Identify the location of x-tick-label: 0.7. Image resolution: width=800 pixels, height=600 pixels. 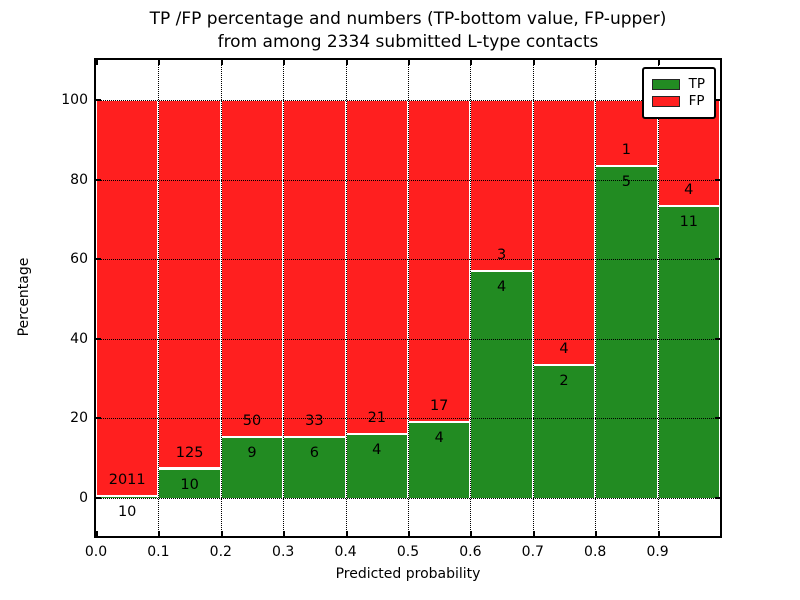
(532, 552).